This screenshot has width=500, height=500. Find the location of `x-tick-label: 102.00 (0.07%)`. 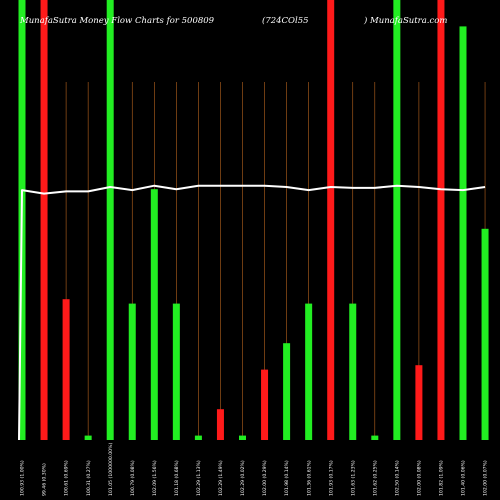

x-tick-label: 102.00 (0.07%) is located at coordinates (486, 478).